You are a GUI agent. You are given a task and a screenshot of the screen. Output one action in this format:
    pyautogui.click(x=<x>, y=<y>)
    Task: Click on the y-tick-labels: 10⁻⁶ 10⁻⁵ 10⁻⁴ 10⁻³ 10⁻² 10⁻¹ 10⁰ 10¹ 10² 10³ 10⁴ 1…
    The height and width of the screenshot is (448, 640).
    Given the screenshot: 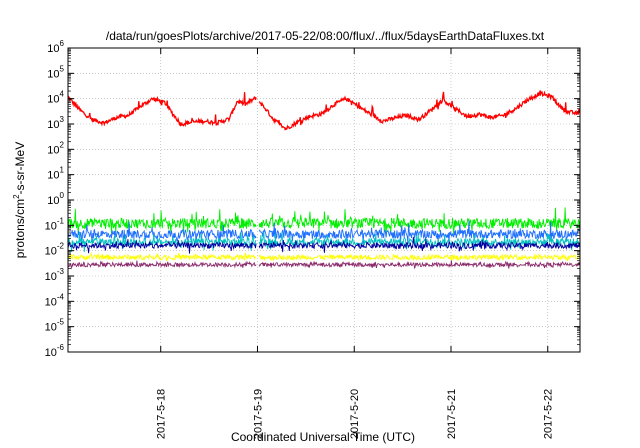 What is the action you would take?
    pyautogui.click(x=55, y=199)
    